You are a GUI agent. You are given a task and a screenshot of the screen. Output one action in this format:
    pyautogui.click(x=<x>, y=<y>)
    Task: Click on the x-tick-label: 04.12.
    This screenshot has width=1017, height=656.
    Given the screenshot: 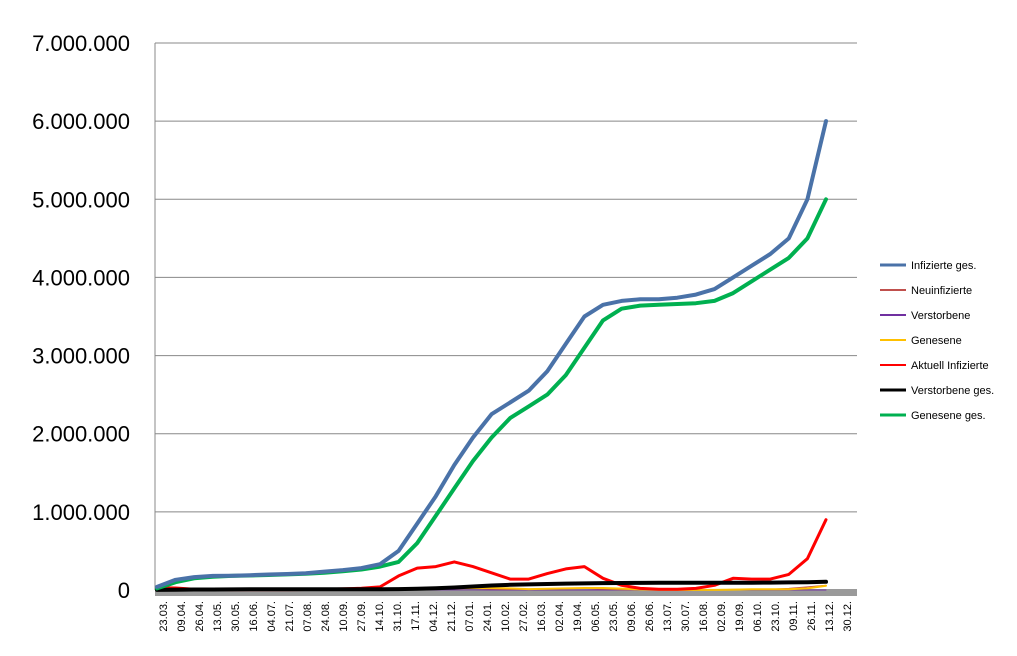 What is the action you would take?
    pyautogui.click(x=434, y=616)
    